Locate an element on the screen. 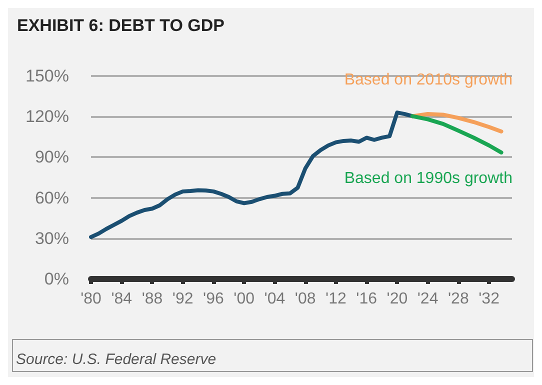  source-note: Source: U.S. Federal Reserve is located at coordinates (116, 359).